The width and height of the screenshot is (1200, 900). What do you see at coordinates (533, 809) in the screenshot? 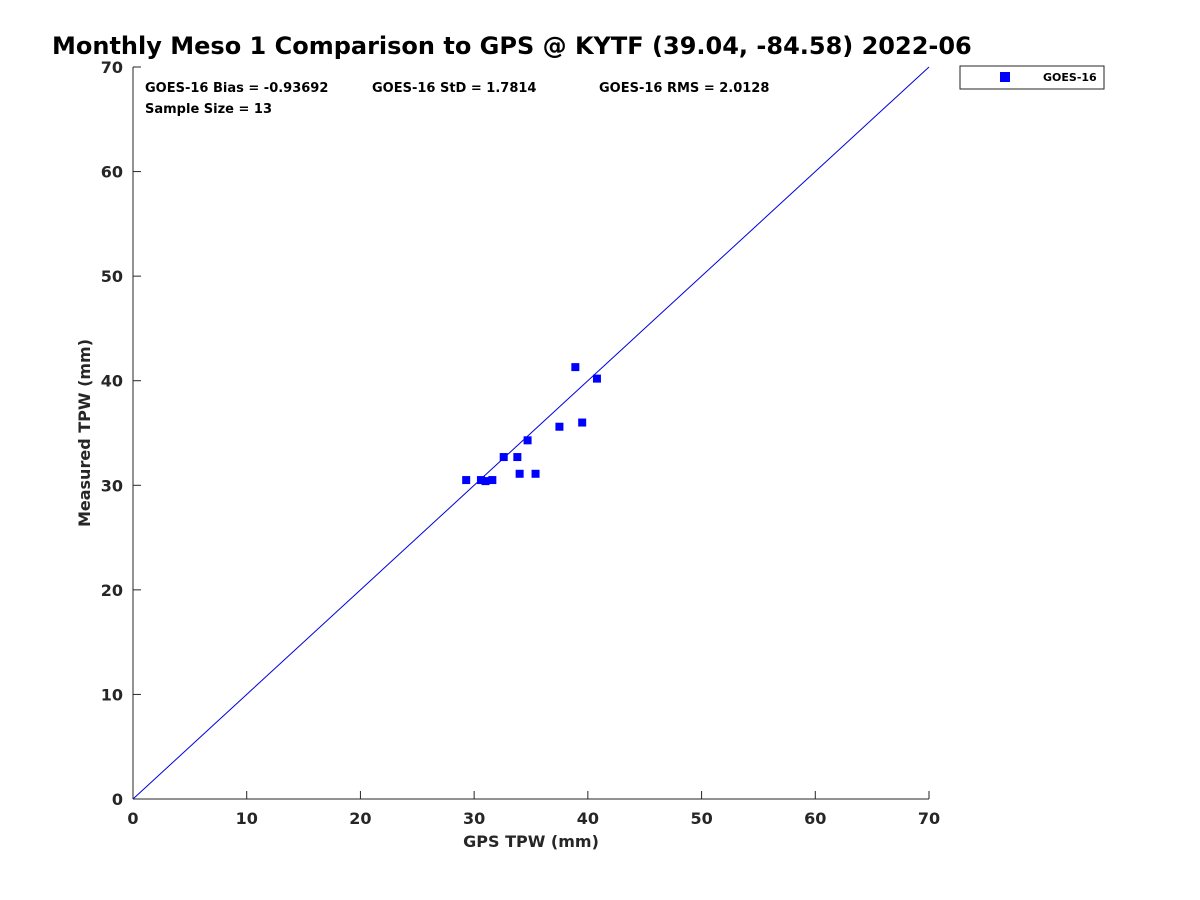
I see `x-axis-ticks: 0 10 20 30 40 50 60 70` at bounding box center [533, 809].